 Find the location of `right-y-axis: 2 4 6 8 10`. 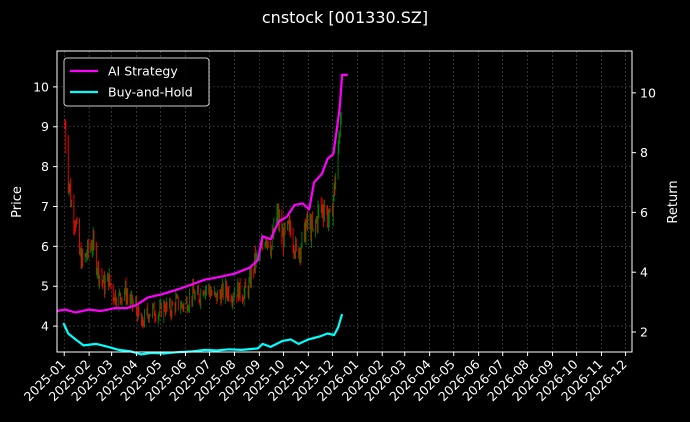

right-y-axis: 2 4 6 8 10 is located at coordinates (644, 212).